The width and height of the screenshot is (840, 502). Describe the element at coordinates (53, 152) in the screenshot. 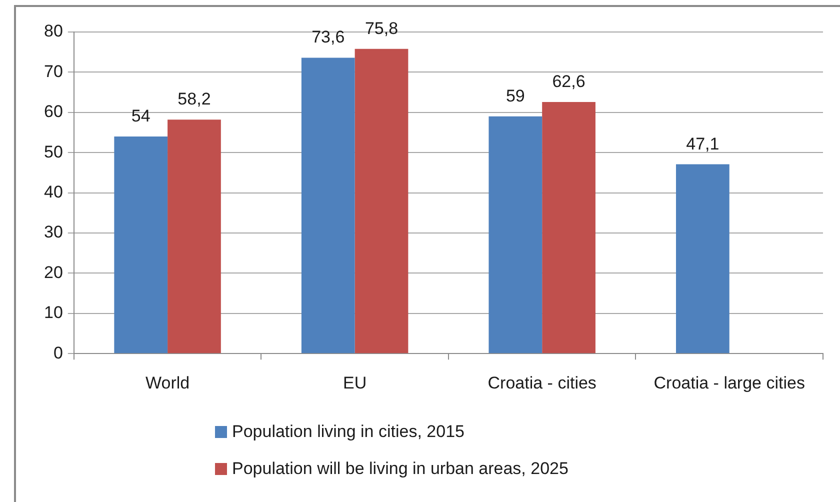

I see `y-tick-label: 50` at that location.